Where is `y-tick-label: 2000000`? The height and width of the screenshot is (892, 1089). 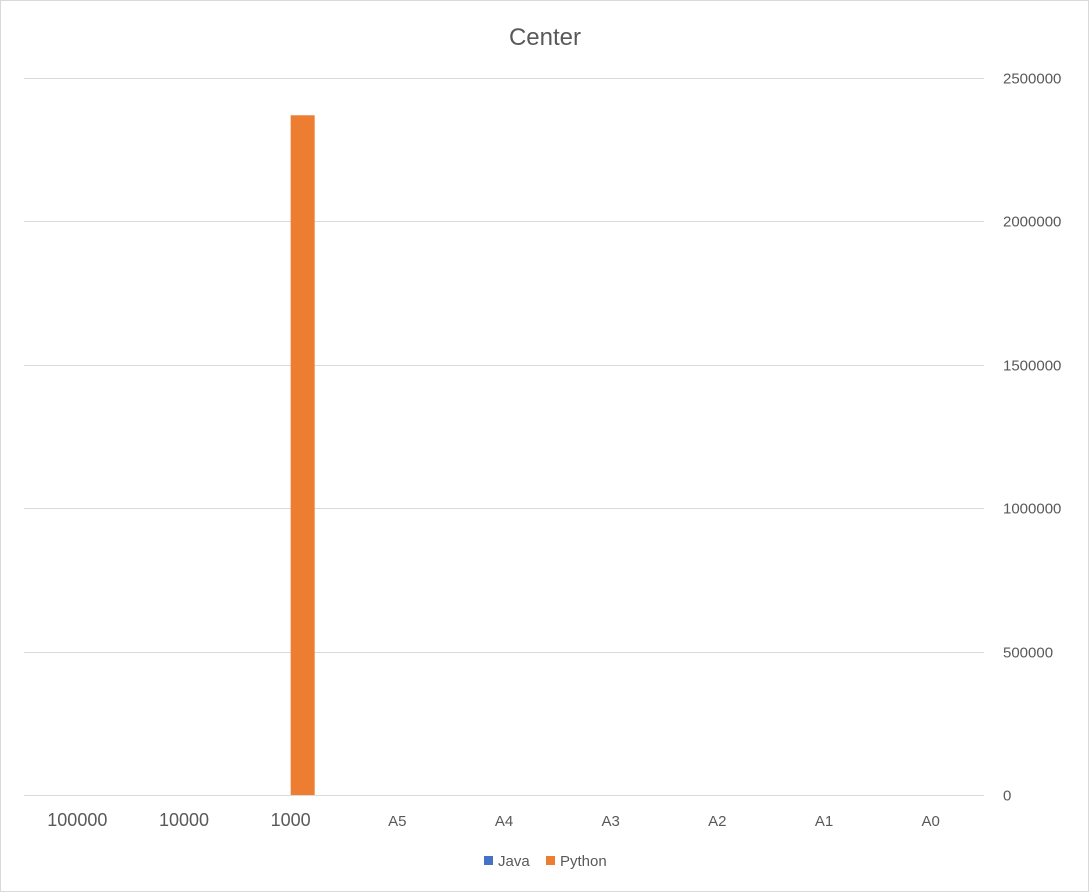 y-tick-label: 2000000 is located at coordinates (1032, 222).